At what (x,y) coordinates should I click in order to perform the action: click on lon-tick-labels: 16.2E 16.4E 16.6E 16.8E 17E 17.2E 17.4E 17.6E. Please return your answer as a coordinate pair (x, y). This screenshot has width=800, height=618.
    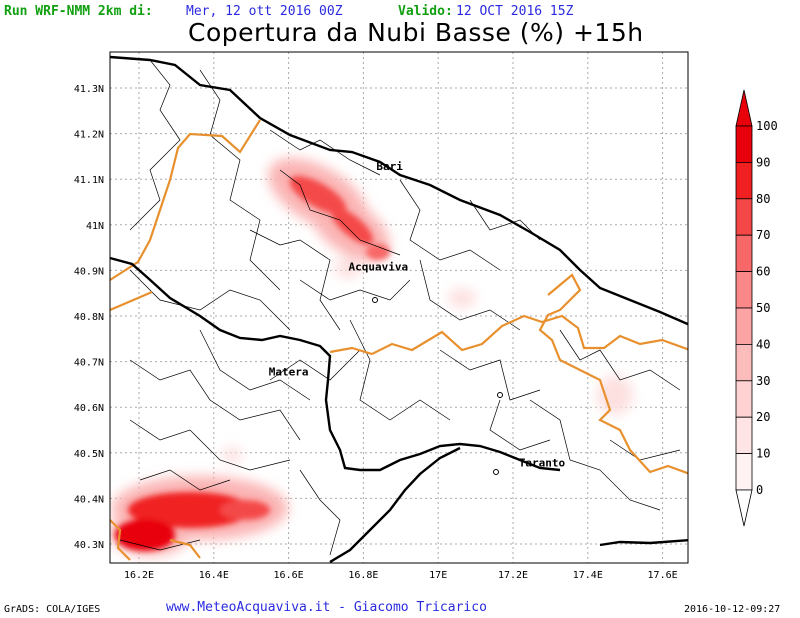
    Looking at the image, I should click on (401, 575).